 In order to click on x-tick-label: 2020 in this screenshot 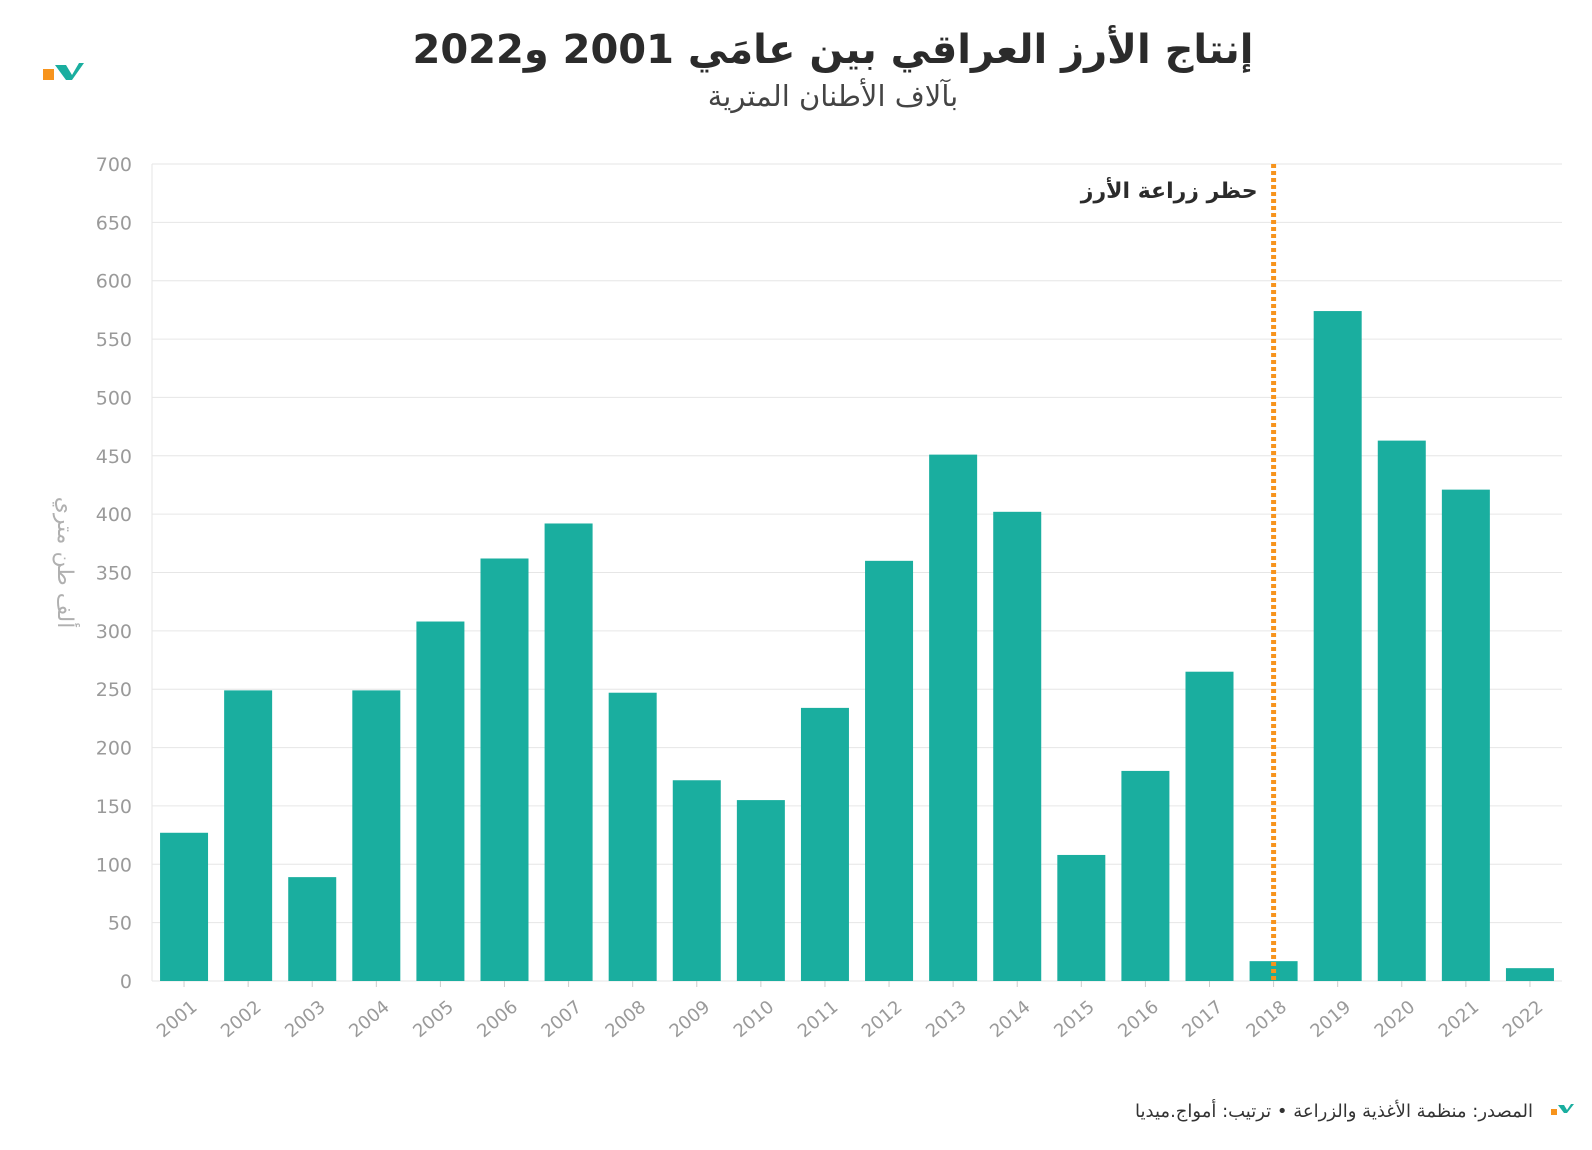, I will do `click(1395, 1020)`.